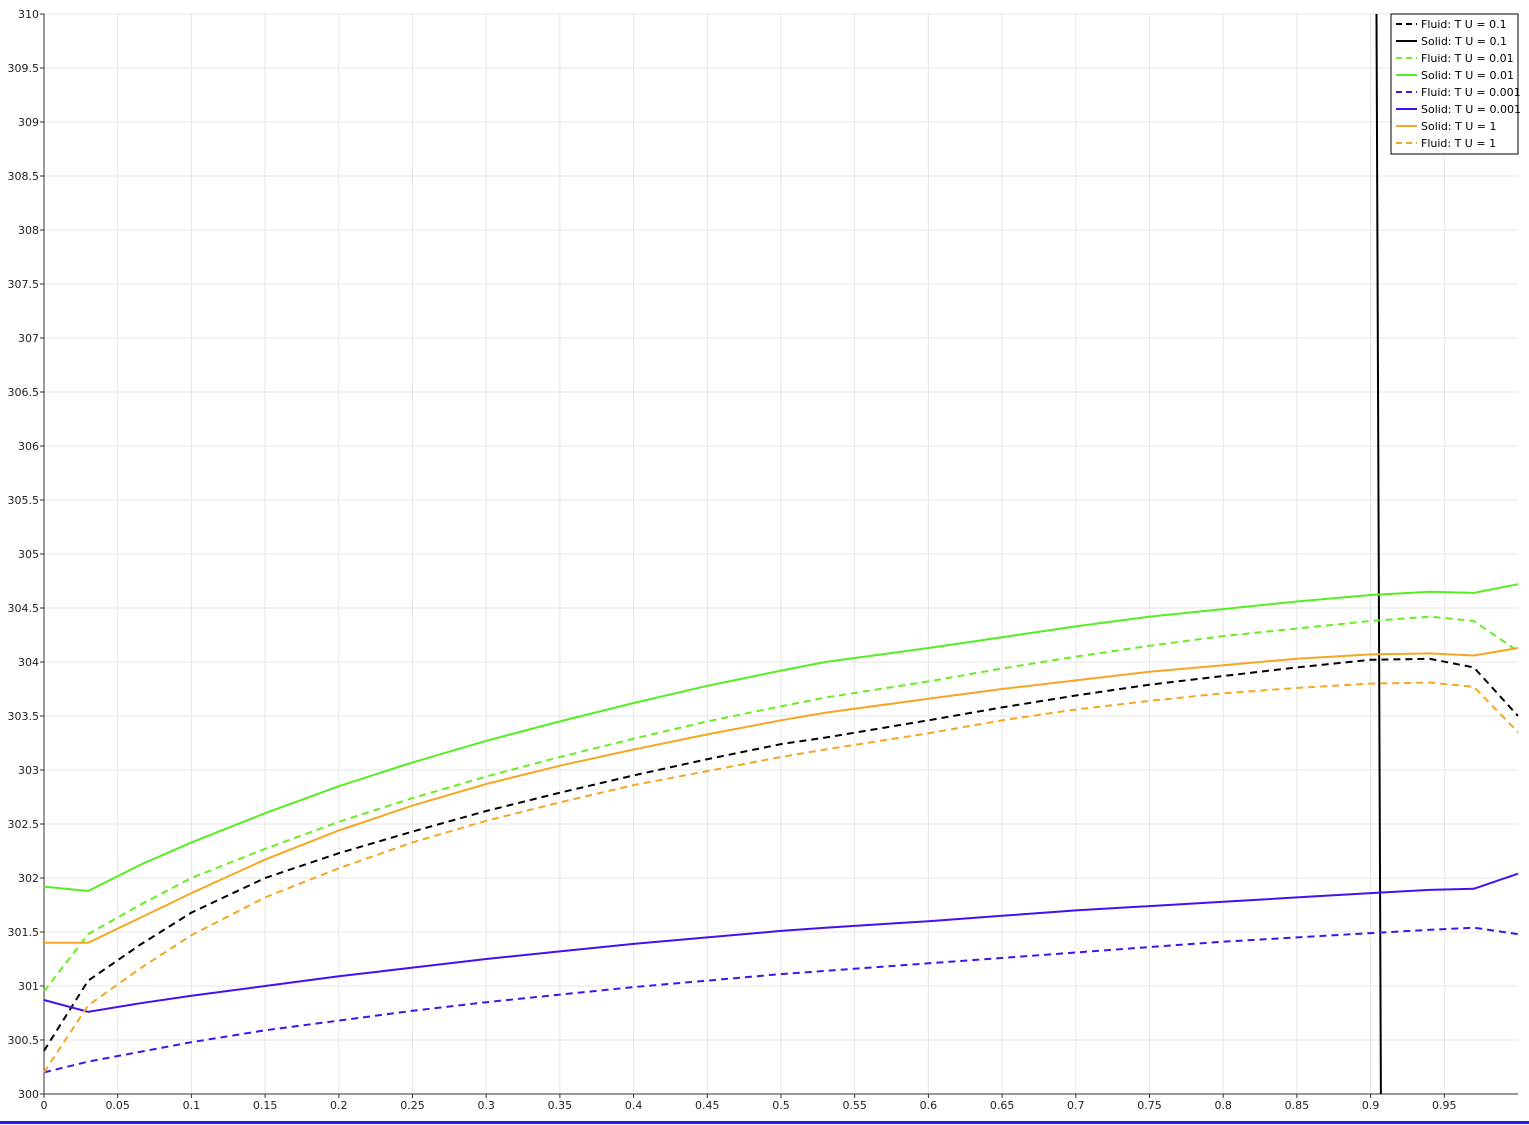 This screenshot has height=1125, width=1529. Describe the element at coordinates (854, 1105) in the screenshot. I see `x-tick-label: 0.55` at that location.